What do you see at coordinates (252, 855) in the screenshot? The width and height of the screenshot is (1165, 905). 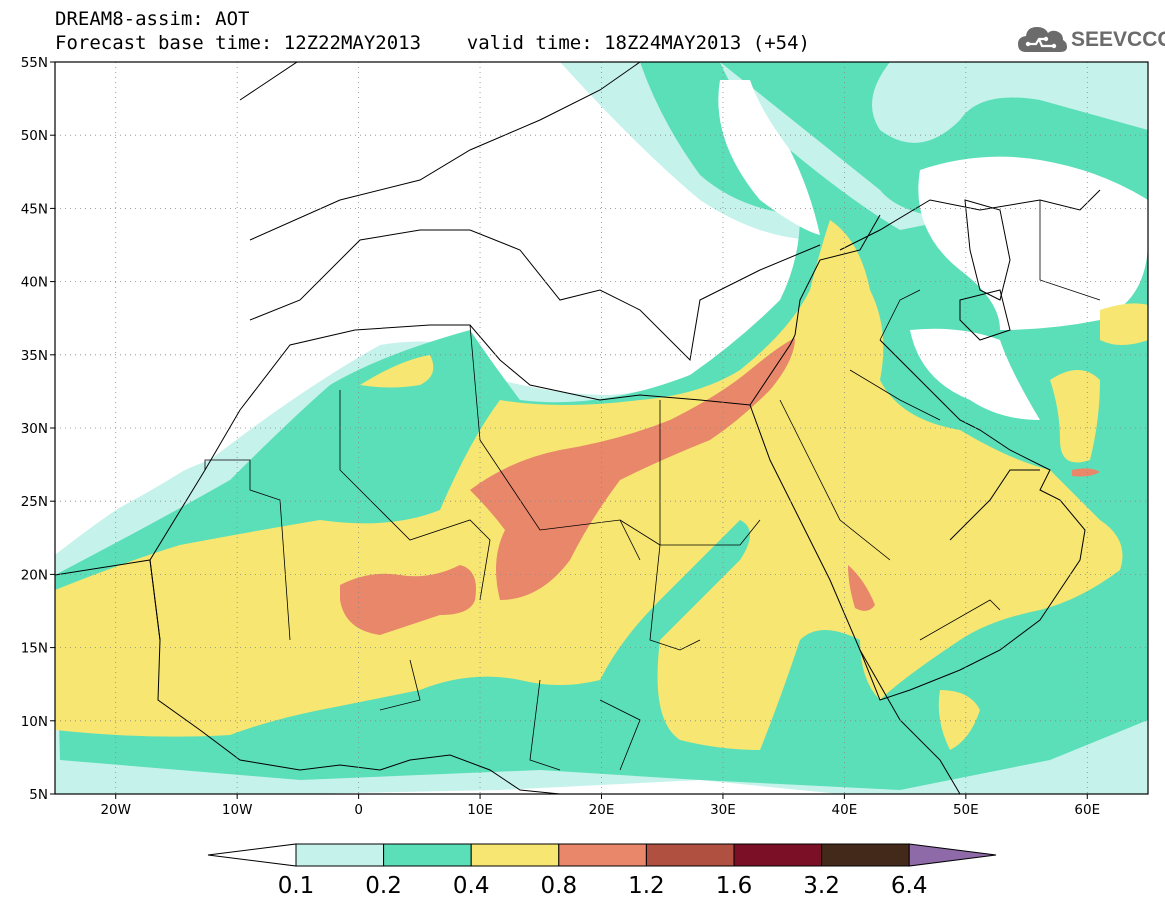 I see `legend-arrow-low` at bounding box center [252, 855].